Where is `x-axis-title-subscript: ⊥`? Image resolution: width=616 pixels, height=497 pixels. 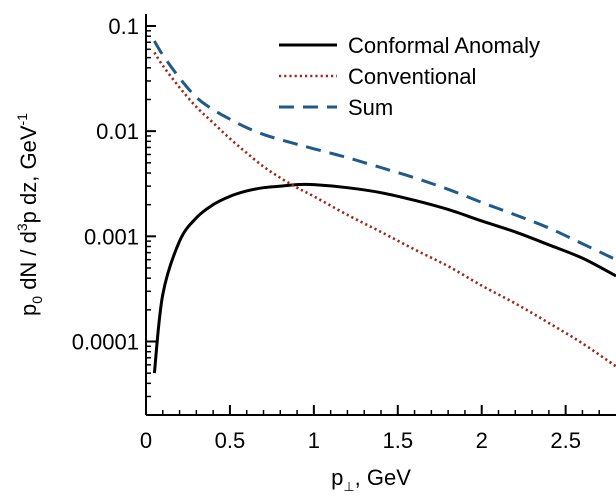 x-axis-title-subscript: ⊥ is located at coordinates (348, 486).